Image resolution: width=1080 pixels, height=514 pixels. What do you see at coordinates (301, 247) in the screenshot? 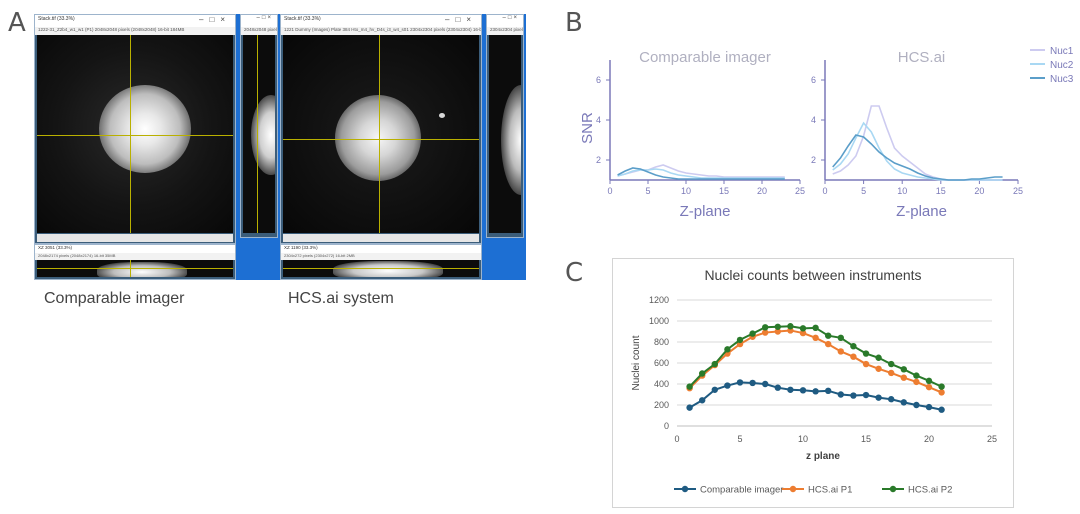
I see `window-title: XZ 1190 (33.3%)` at bounding box center [301, 247].